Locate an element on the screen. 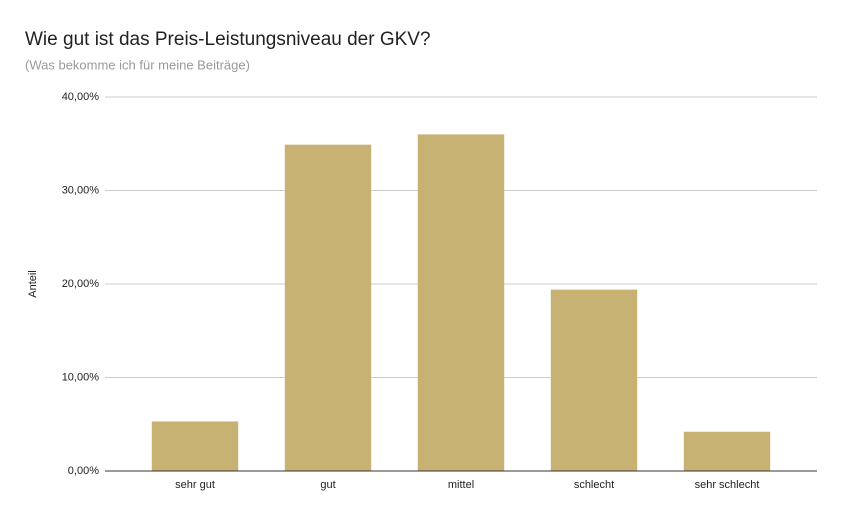  x-tick-label: mittel is located at coordinates (461, 485).